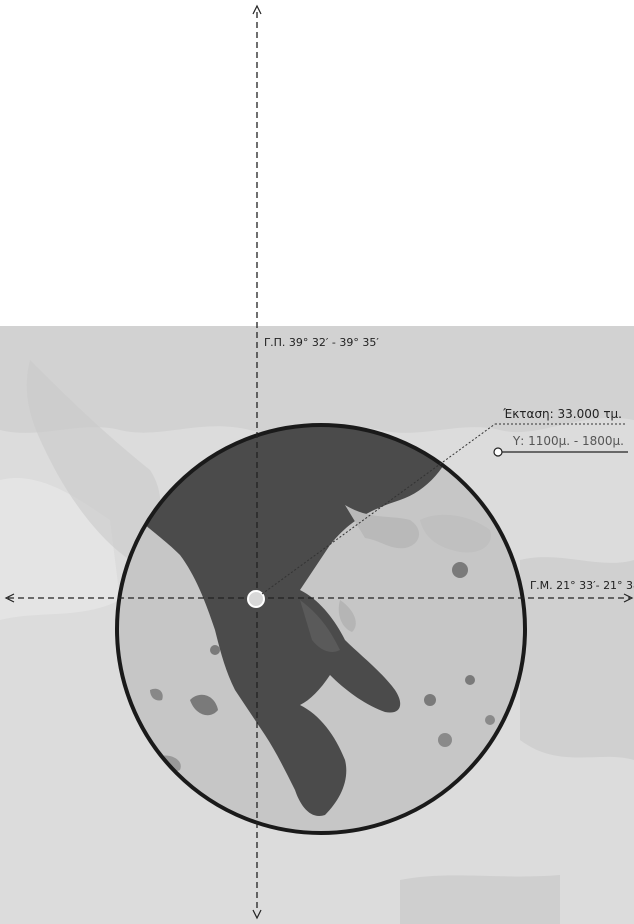 This screenshot has width=634, height=924. Describe the element at coordinates (321, 342) in the screenshot. I see `latitude-label: Γ.Π. 39° 32′ - 39° 35′` at that location.